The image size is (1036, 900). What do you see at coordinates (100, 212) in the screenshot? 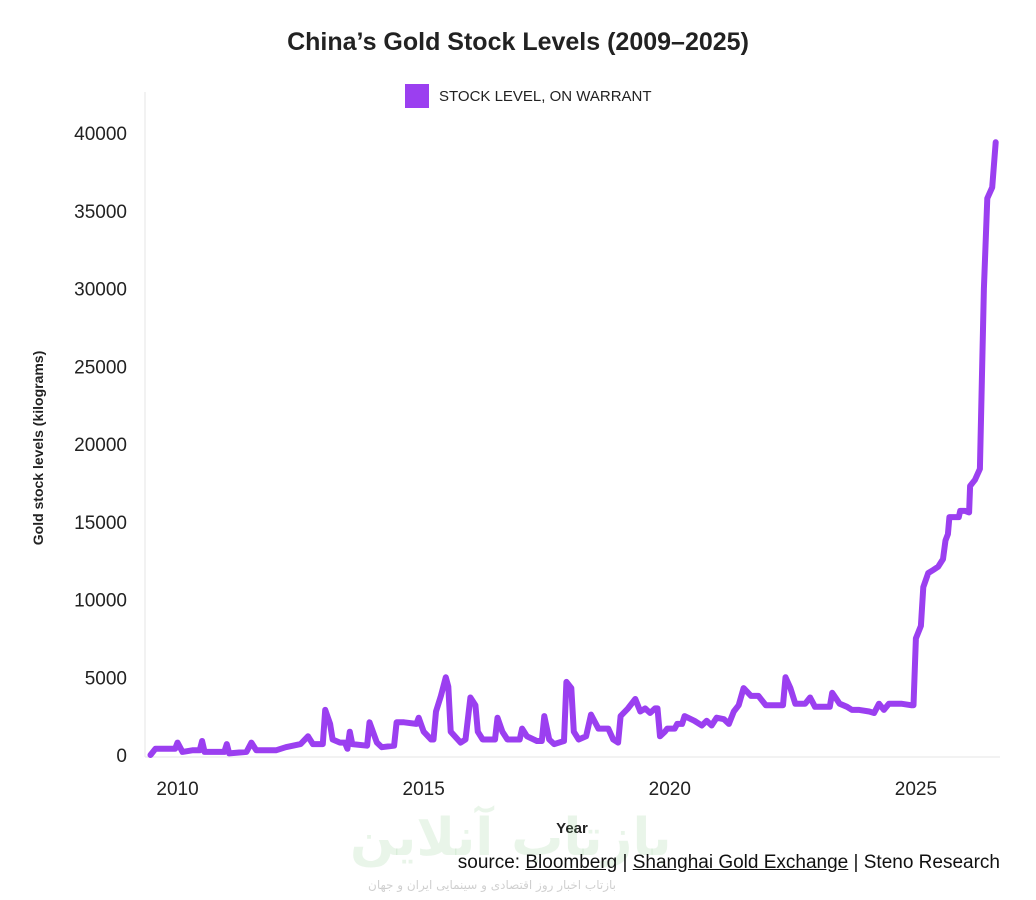
I see `y-tick-label: 35000` at bounding box center [100, 212].